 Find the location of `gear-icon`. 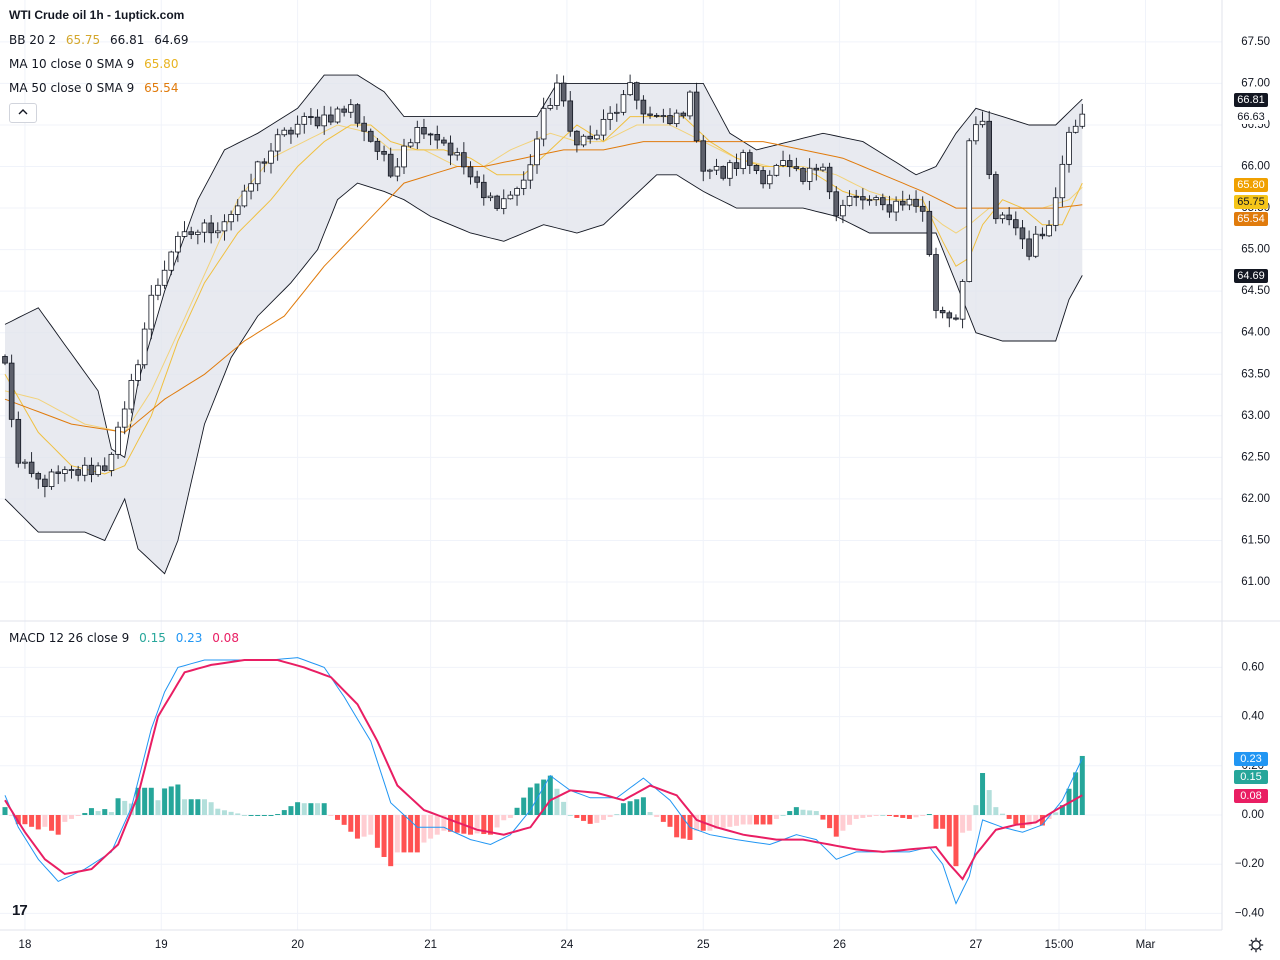

gear-icon is located at coordinates (1256, 947).